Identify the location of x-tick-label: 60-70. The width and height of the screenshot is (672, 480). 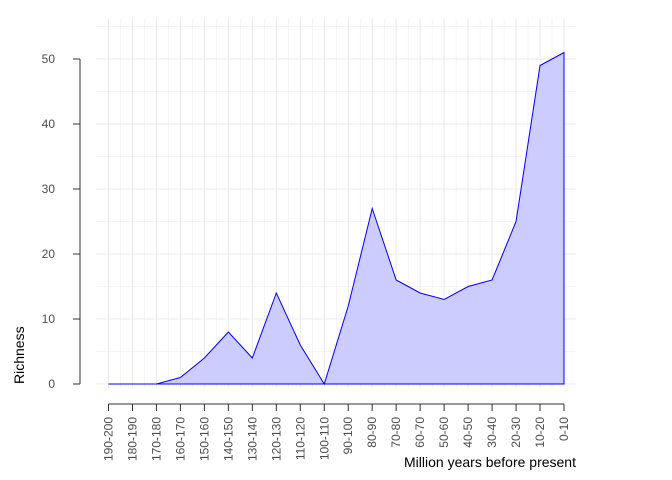
(420, 432).